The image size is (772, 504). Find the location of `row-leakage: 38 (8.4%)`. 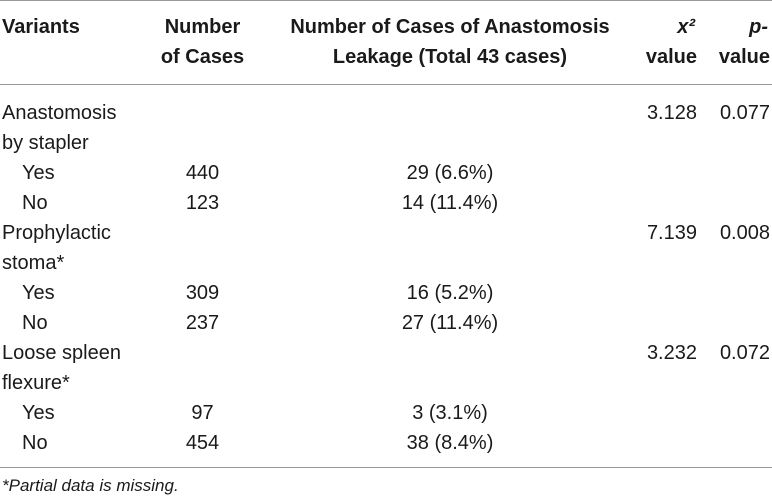

row-leakage: 38 (8.4%) is located at coordinates (450, 443).